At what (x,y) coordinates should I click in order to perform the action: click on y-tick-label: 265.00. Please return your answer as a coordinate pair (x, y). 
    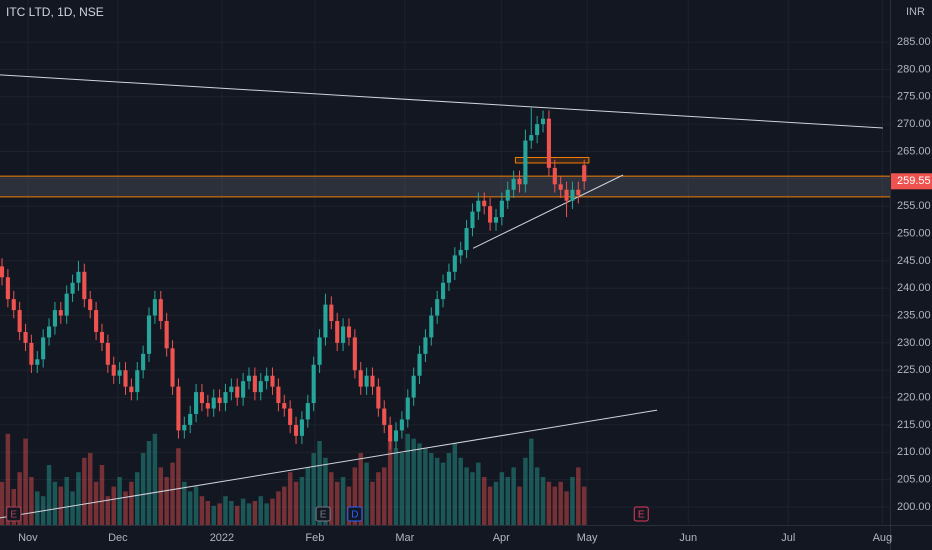
    Looking at the image, I should click on (914, 151).